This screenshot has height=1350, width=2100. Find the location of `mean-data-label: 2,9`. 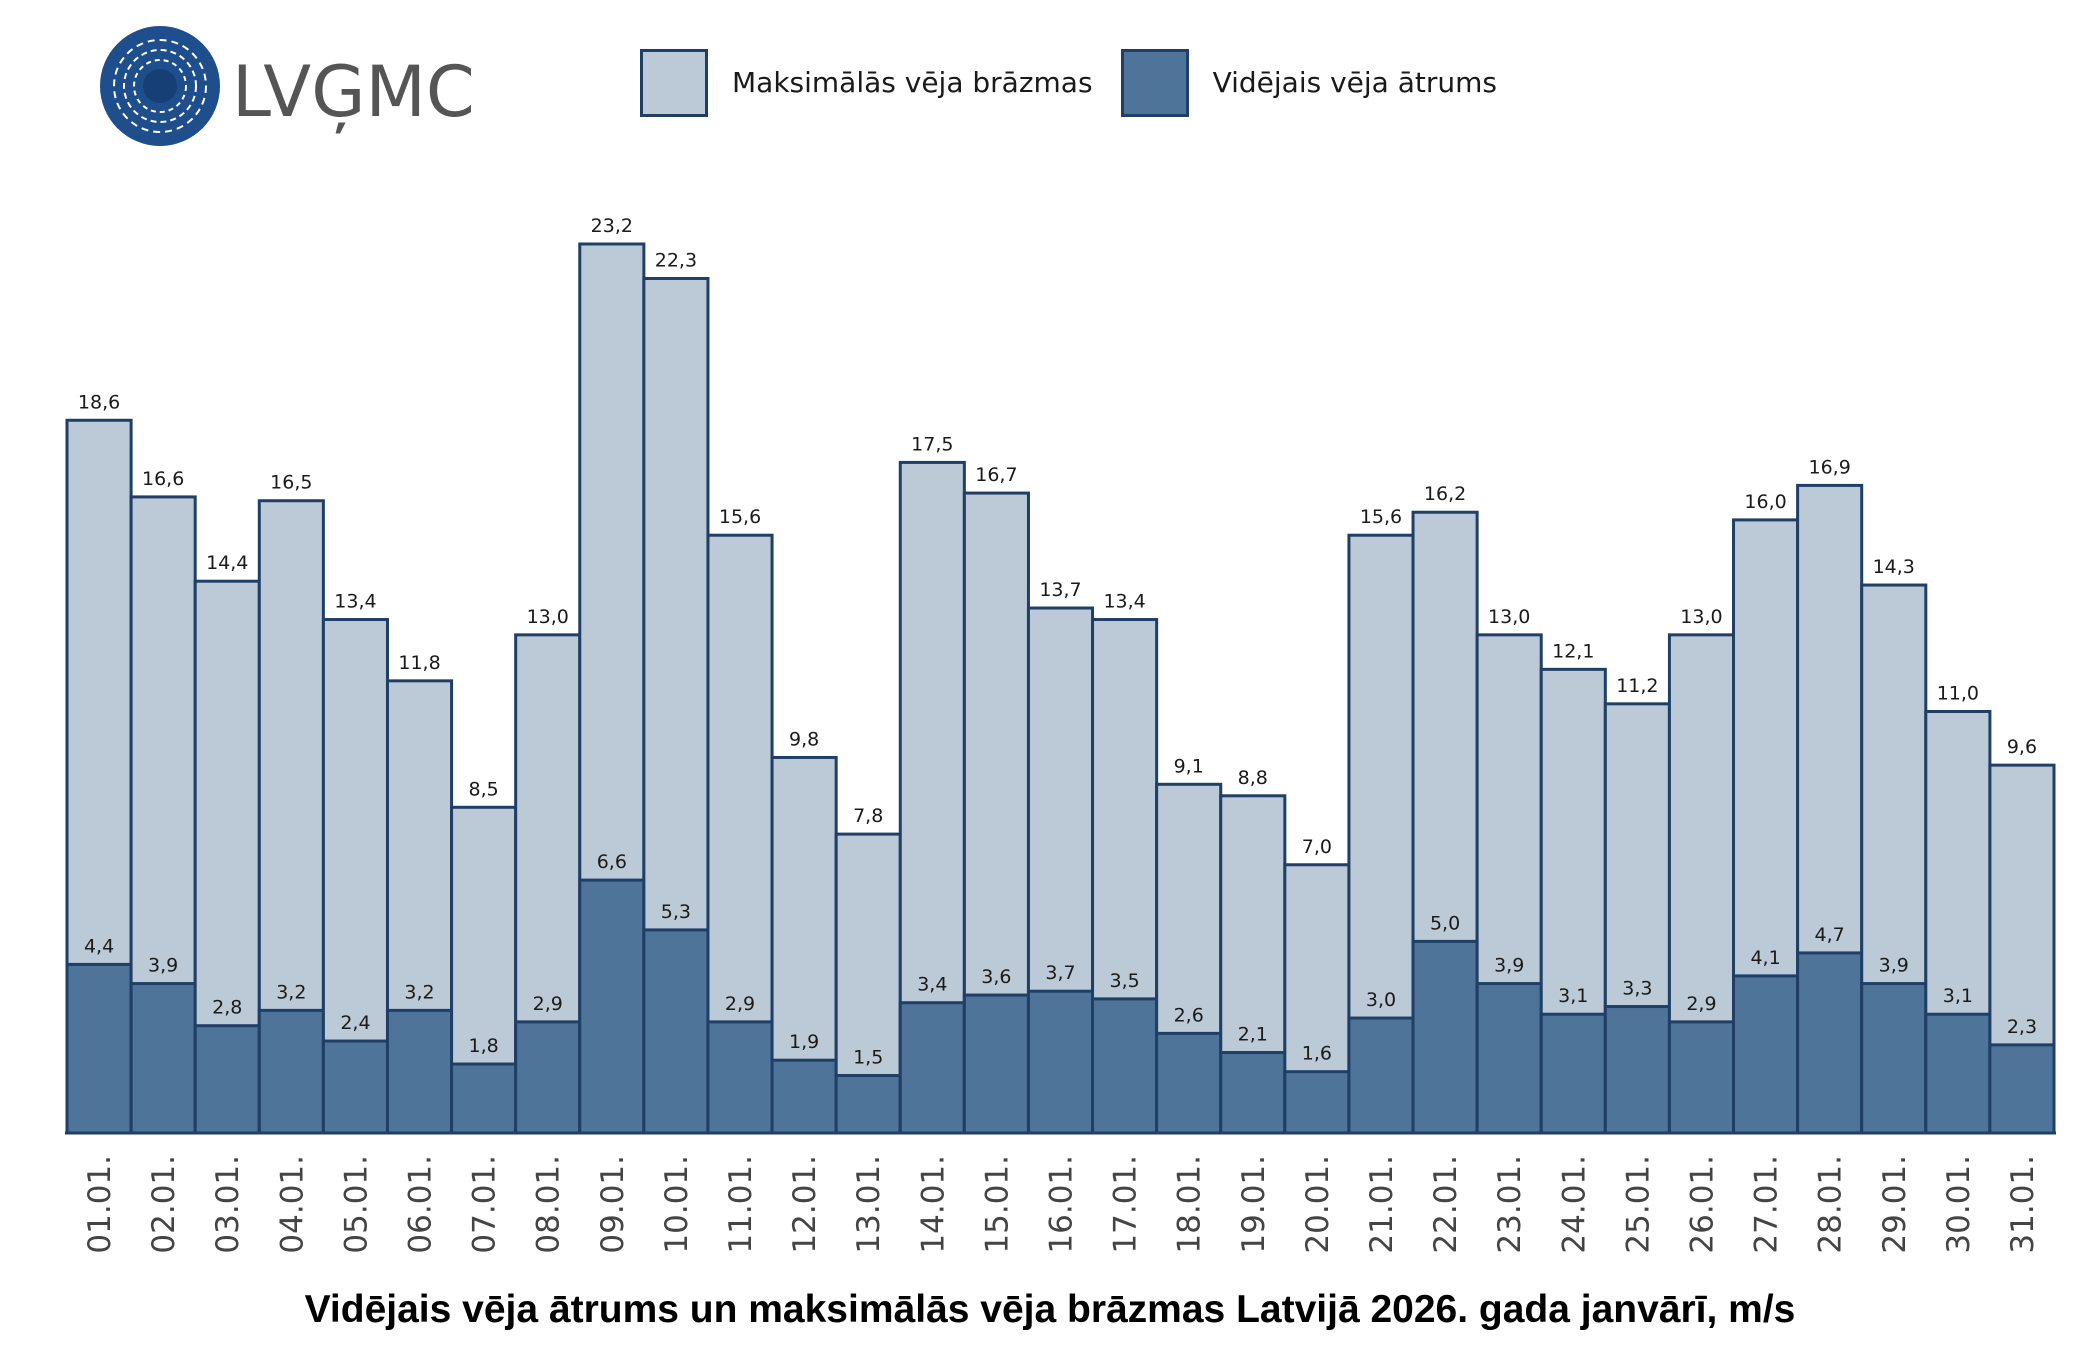

mean-data-label: 2,9 is located at coordinates (740, 1004).